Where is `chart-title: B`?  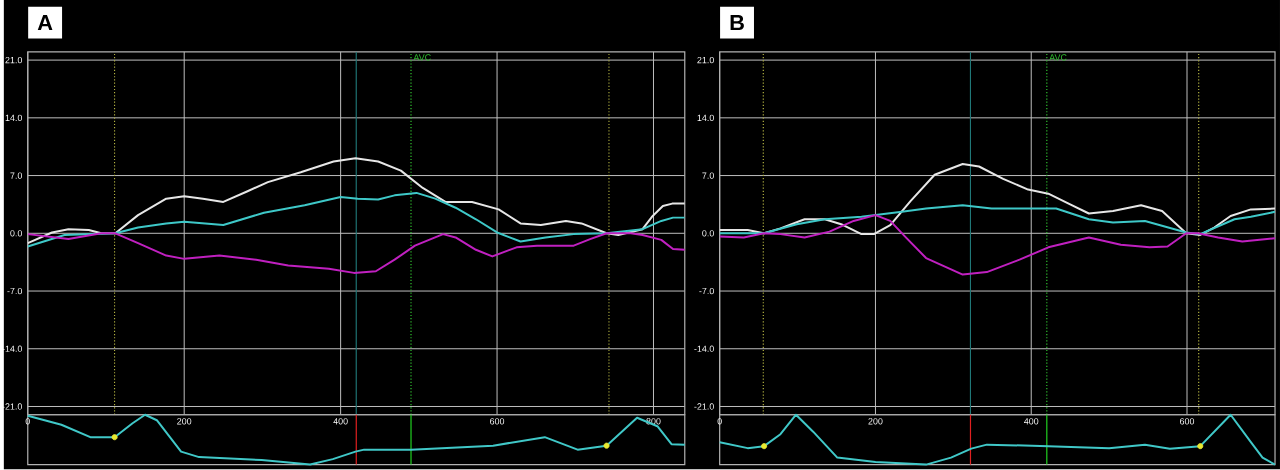 chart-title: B is located at coordinates (737, 23).